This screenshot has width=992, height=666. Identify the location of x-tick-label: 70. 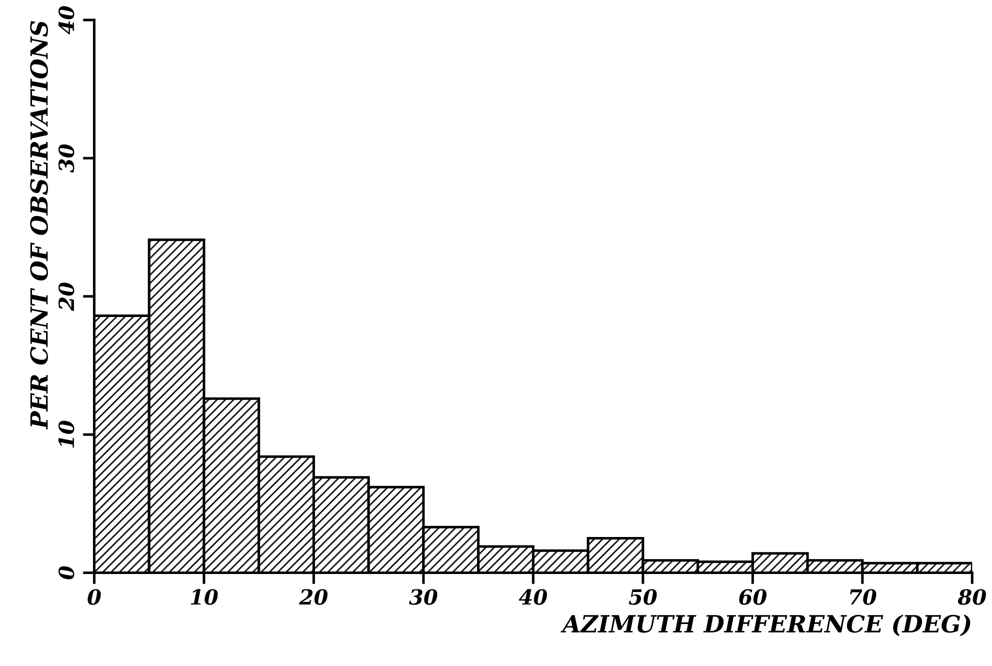
(863, 597).